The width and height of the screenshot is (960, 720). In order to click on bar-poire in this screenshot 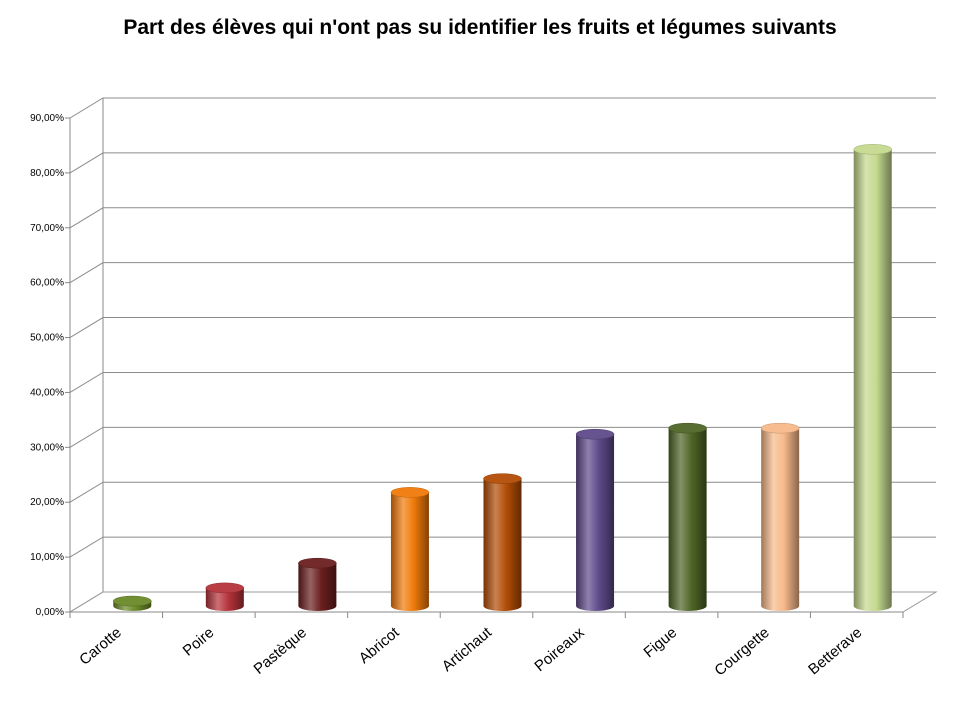, I will do `click(225, 596)`.